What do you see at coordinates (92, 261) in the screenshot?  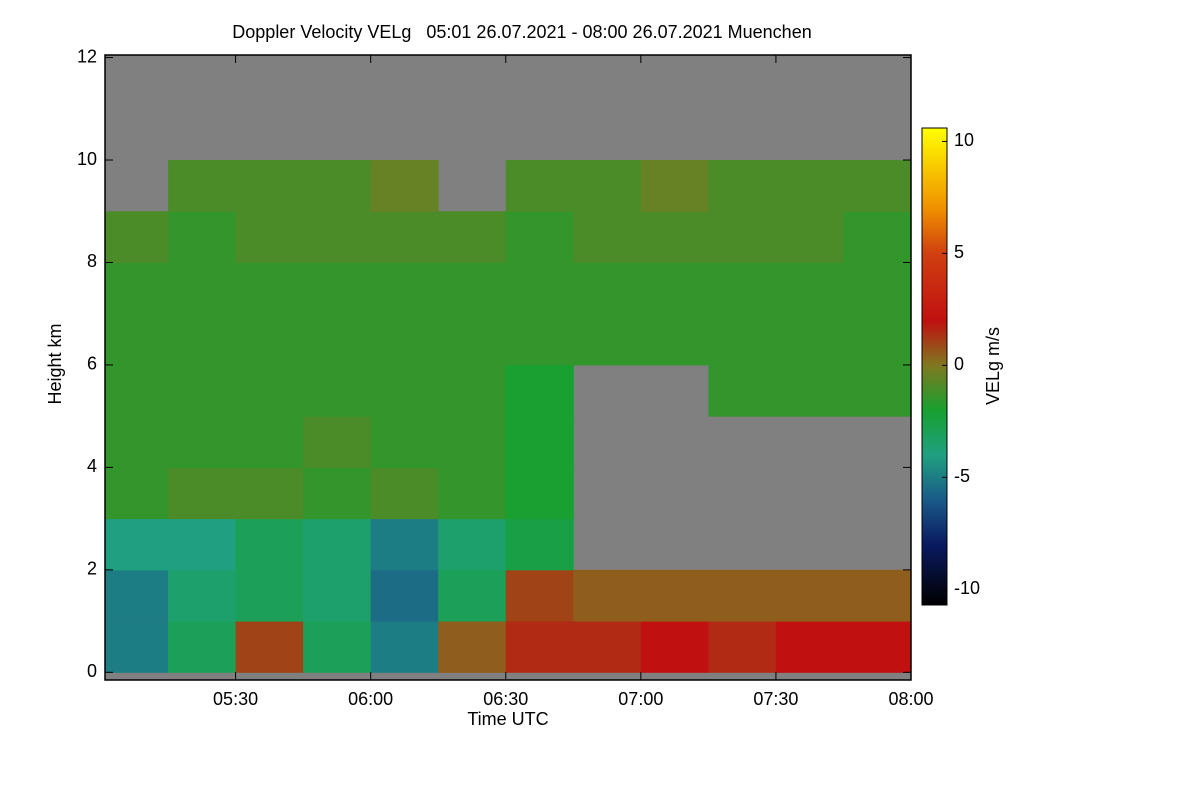 I see `y-tick-label: 8` at bounding box center [92, 261].